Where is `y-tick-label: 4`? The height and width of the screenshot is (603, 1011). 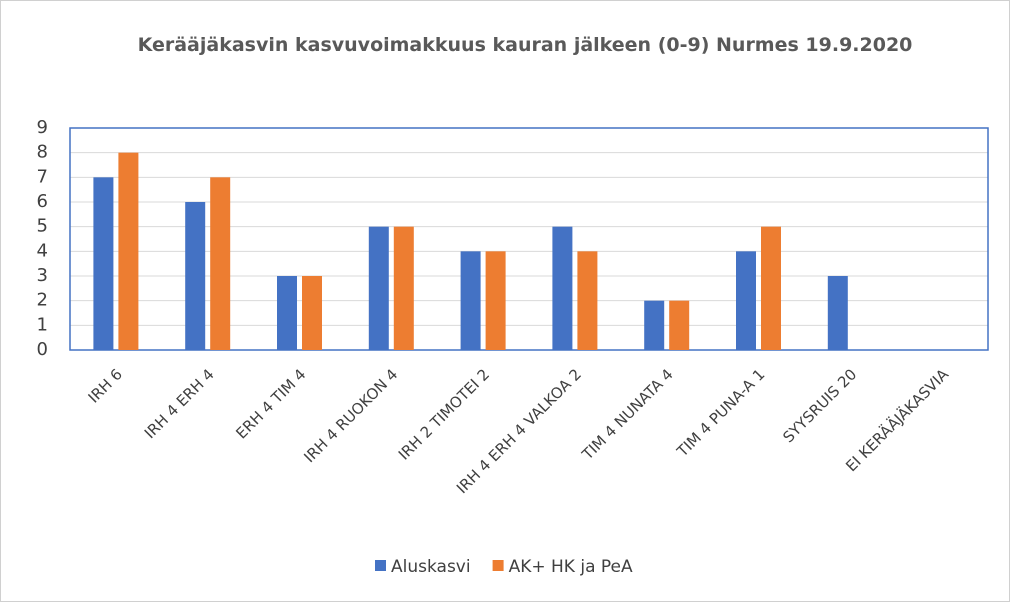 y-tick-label: 4 is located at coordinates (42, 250).